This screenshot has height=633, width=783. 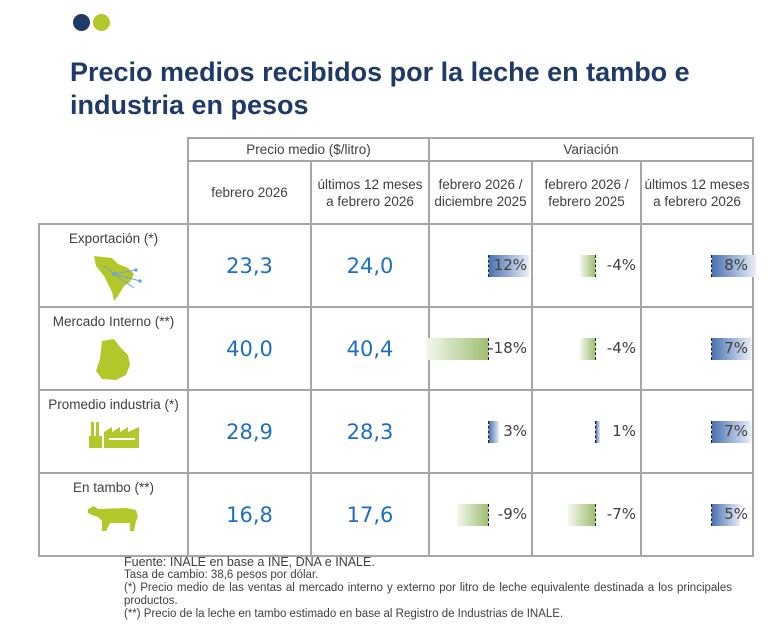 What do you see at coordinates (370, 514) in the screenshot?
I see `price-last12: 17,6` at bounding box center [370, 514].